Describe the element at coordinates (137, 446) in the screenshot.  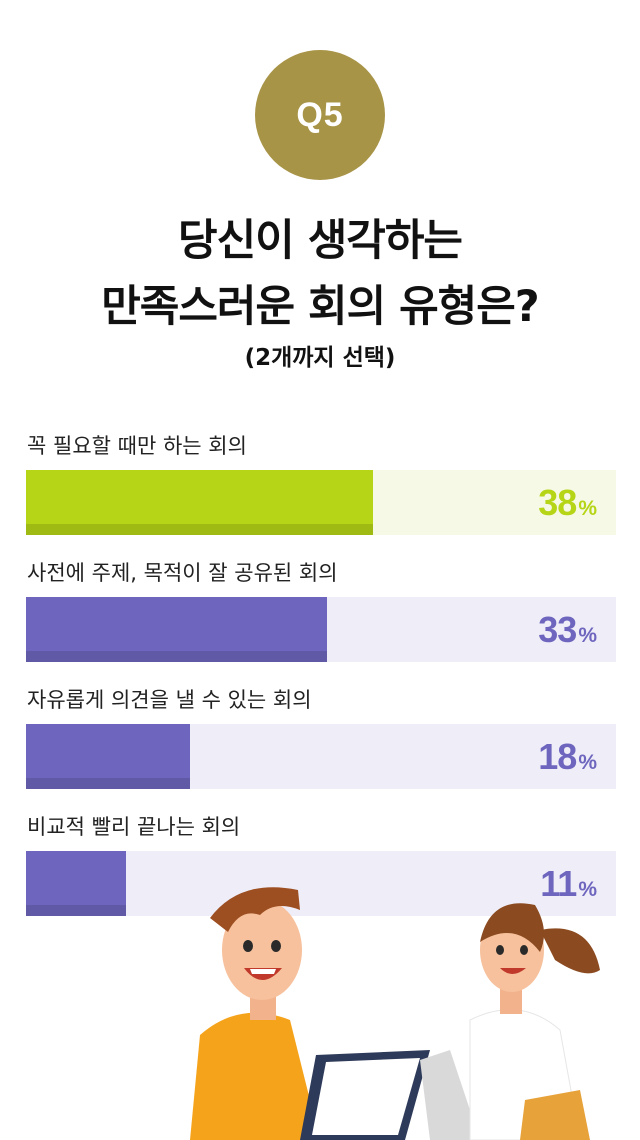
I see `bar-label: 꼭 필요할 때만 하는 회의` at that location.